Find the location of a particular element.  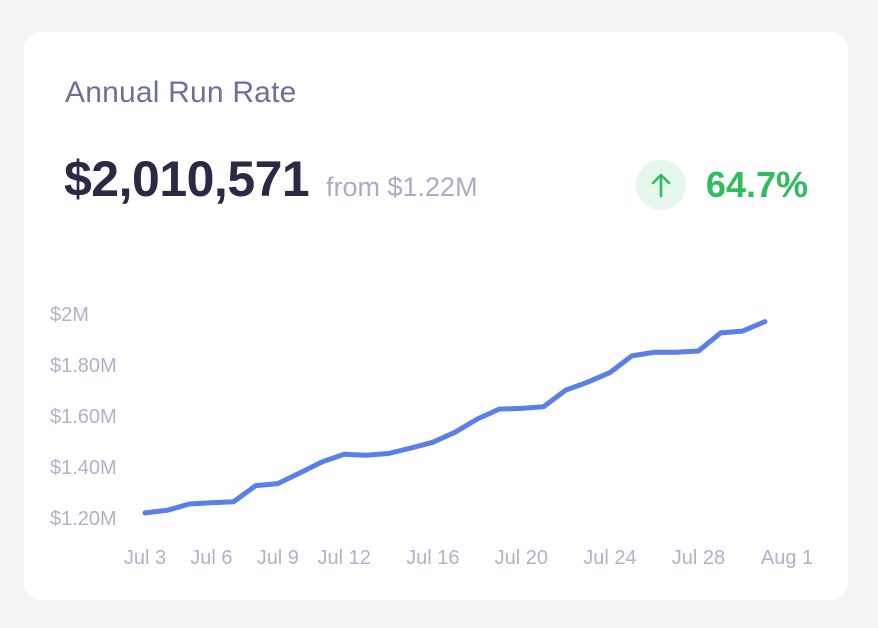

change-percent: 64.7% is located at coordinates (756, 184).